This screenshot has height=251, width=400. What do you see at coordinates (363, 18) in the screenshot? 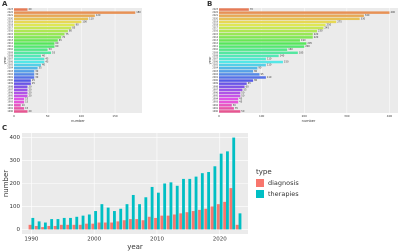
I see `value-label: 330` at bounding box center [363, 18].